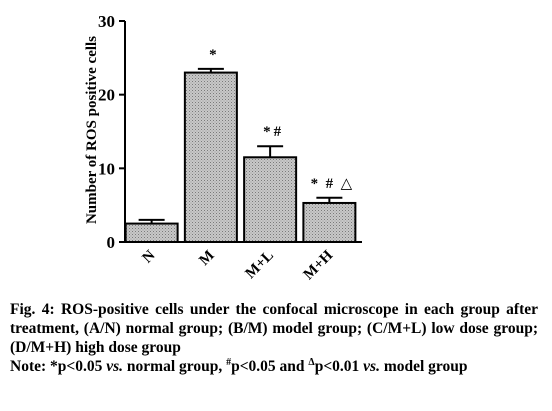 The height and width of the screenshot is (411, 552). What do you see at coordinates (148, 256) in the screenshot?
I see `x-tick-label: N` at bounding box center [148, 256].